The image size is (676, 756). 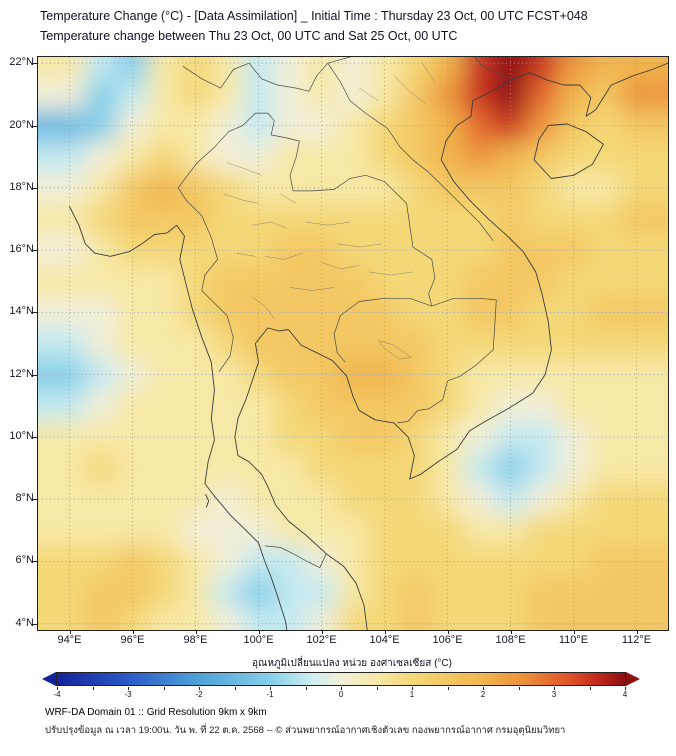 I want to click on x-axis-label: 106°E, so click(x=447, y=640).